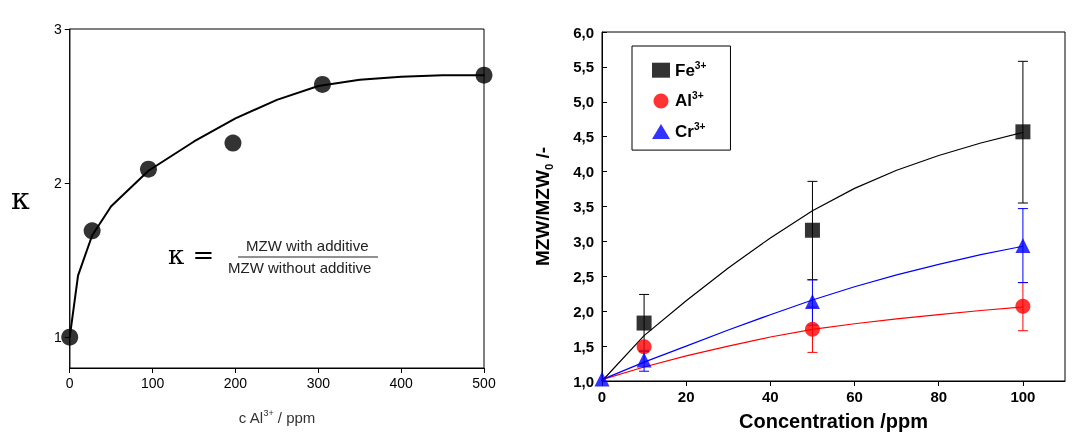 Image resolution: width=1081 pixels, height=444 pixels. I want to click on x-tick-label: 400, so click(401, 383).